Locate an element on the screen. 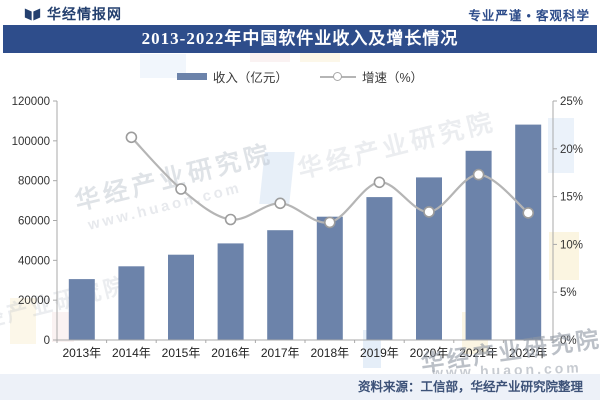  x-axis-category-label: 2015年 is located at coordinates (181, 353).